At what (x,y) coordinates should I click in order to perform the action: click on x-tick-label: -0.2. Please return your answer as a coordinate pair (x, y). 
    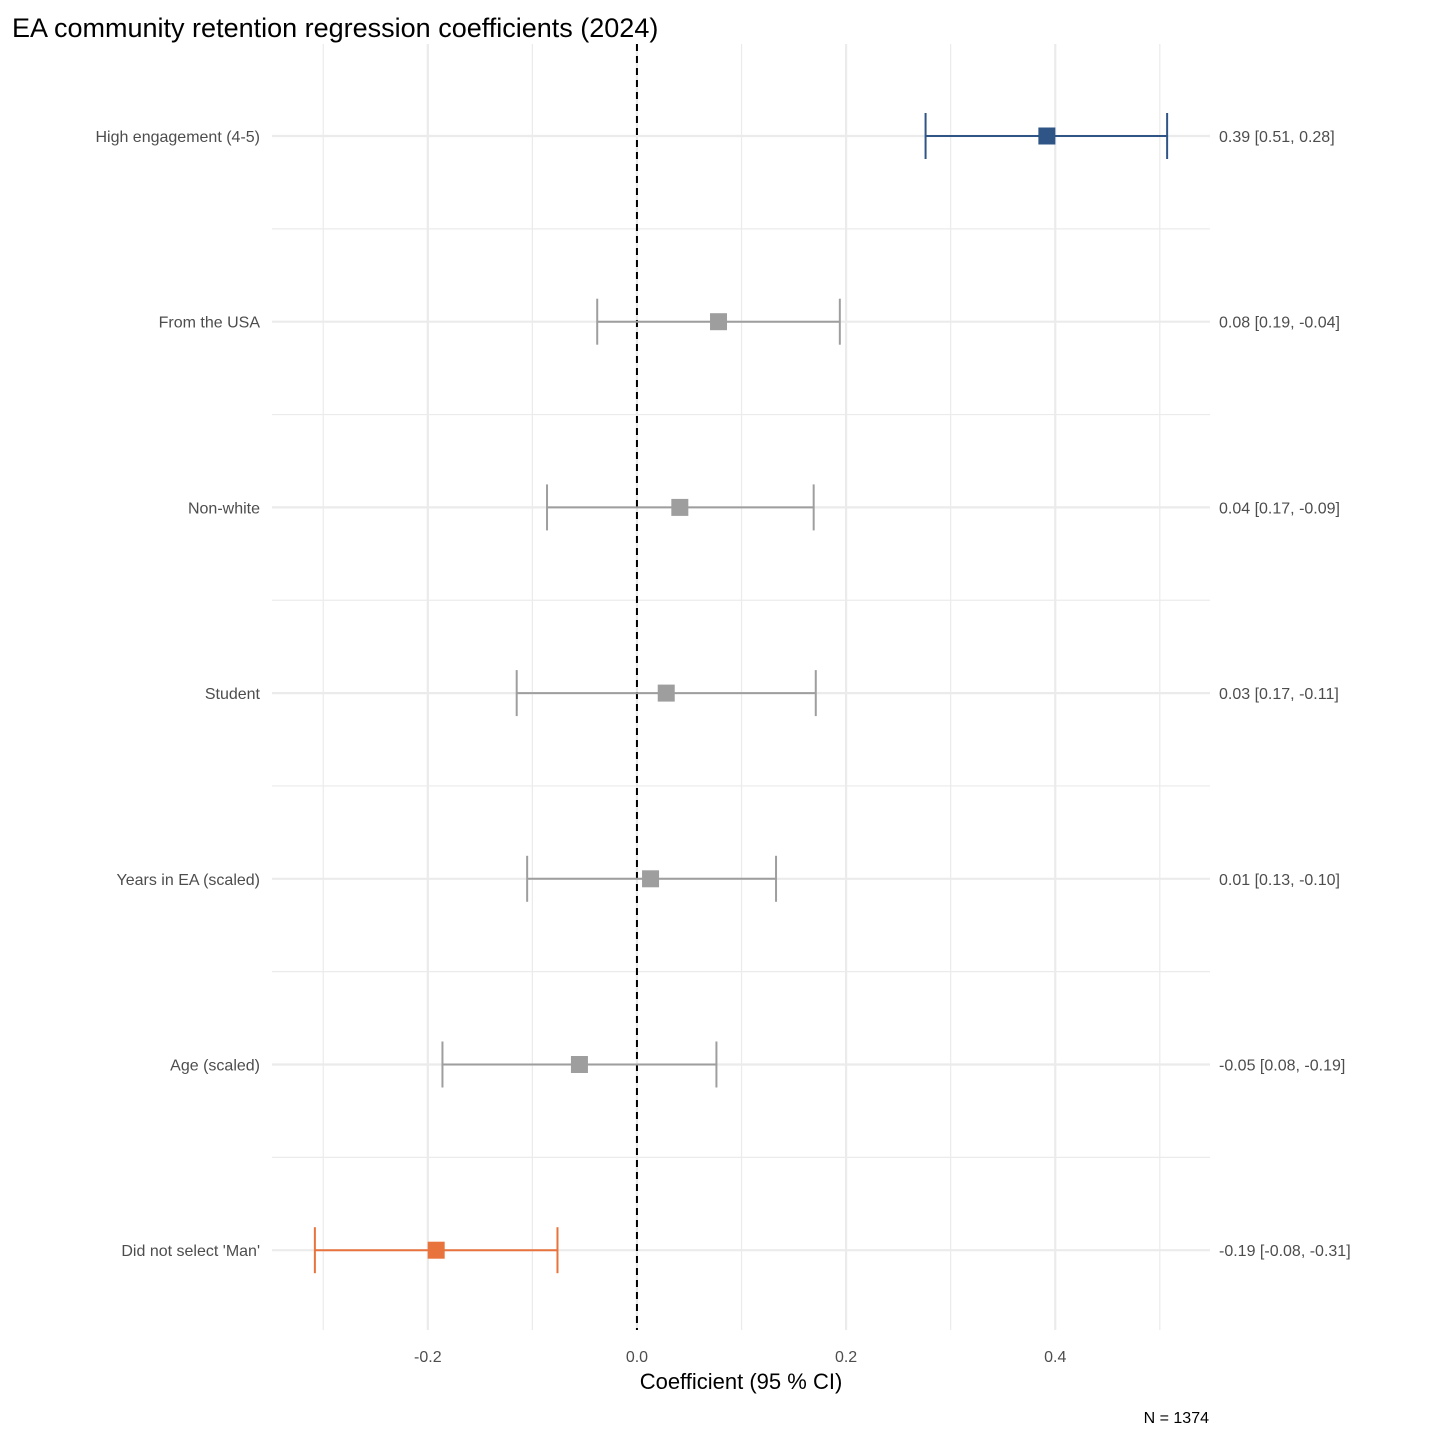
    Looking at the image, I should click on (428, 1357).